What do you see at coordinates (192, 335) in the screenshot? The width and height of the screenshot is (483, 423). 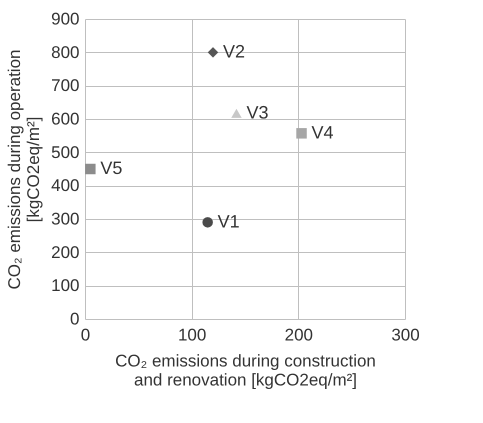 I see `x-tick-label: 100` at bounding box center [192, 335].